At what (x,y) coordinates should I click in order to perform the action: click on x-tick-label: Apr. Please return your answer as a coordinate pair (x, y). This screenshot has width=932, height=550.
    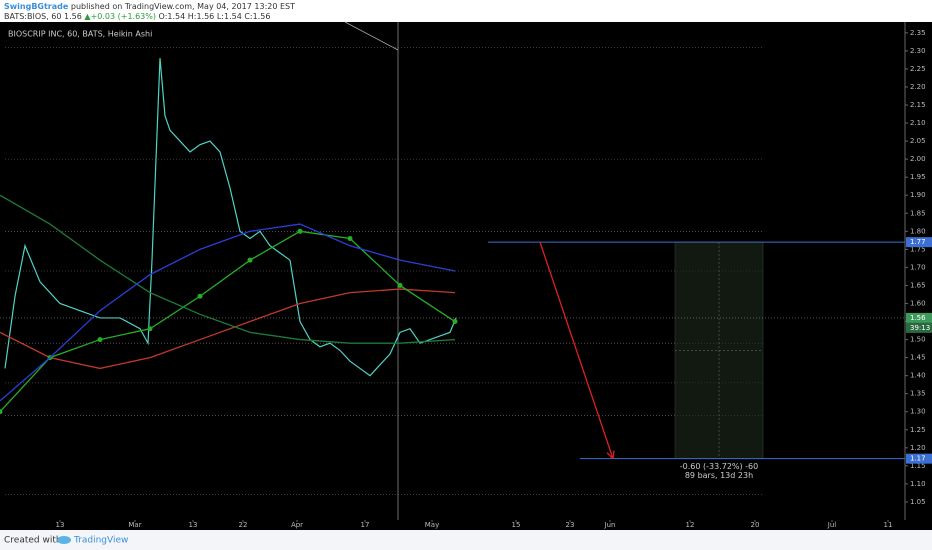
    Looking at the image, I should click on (297, 525).